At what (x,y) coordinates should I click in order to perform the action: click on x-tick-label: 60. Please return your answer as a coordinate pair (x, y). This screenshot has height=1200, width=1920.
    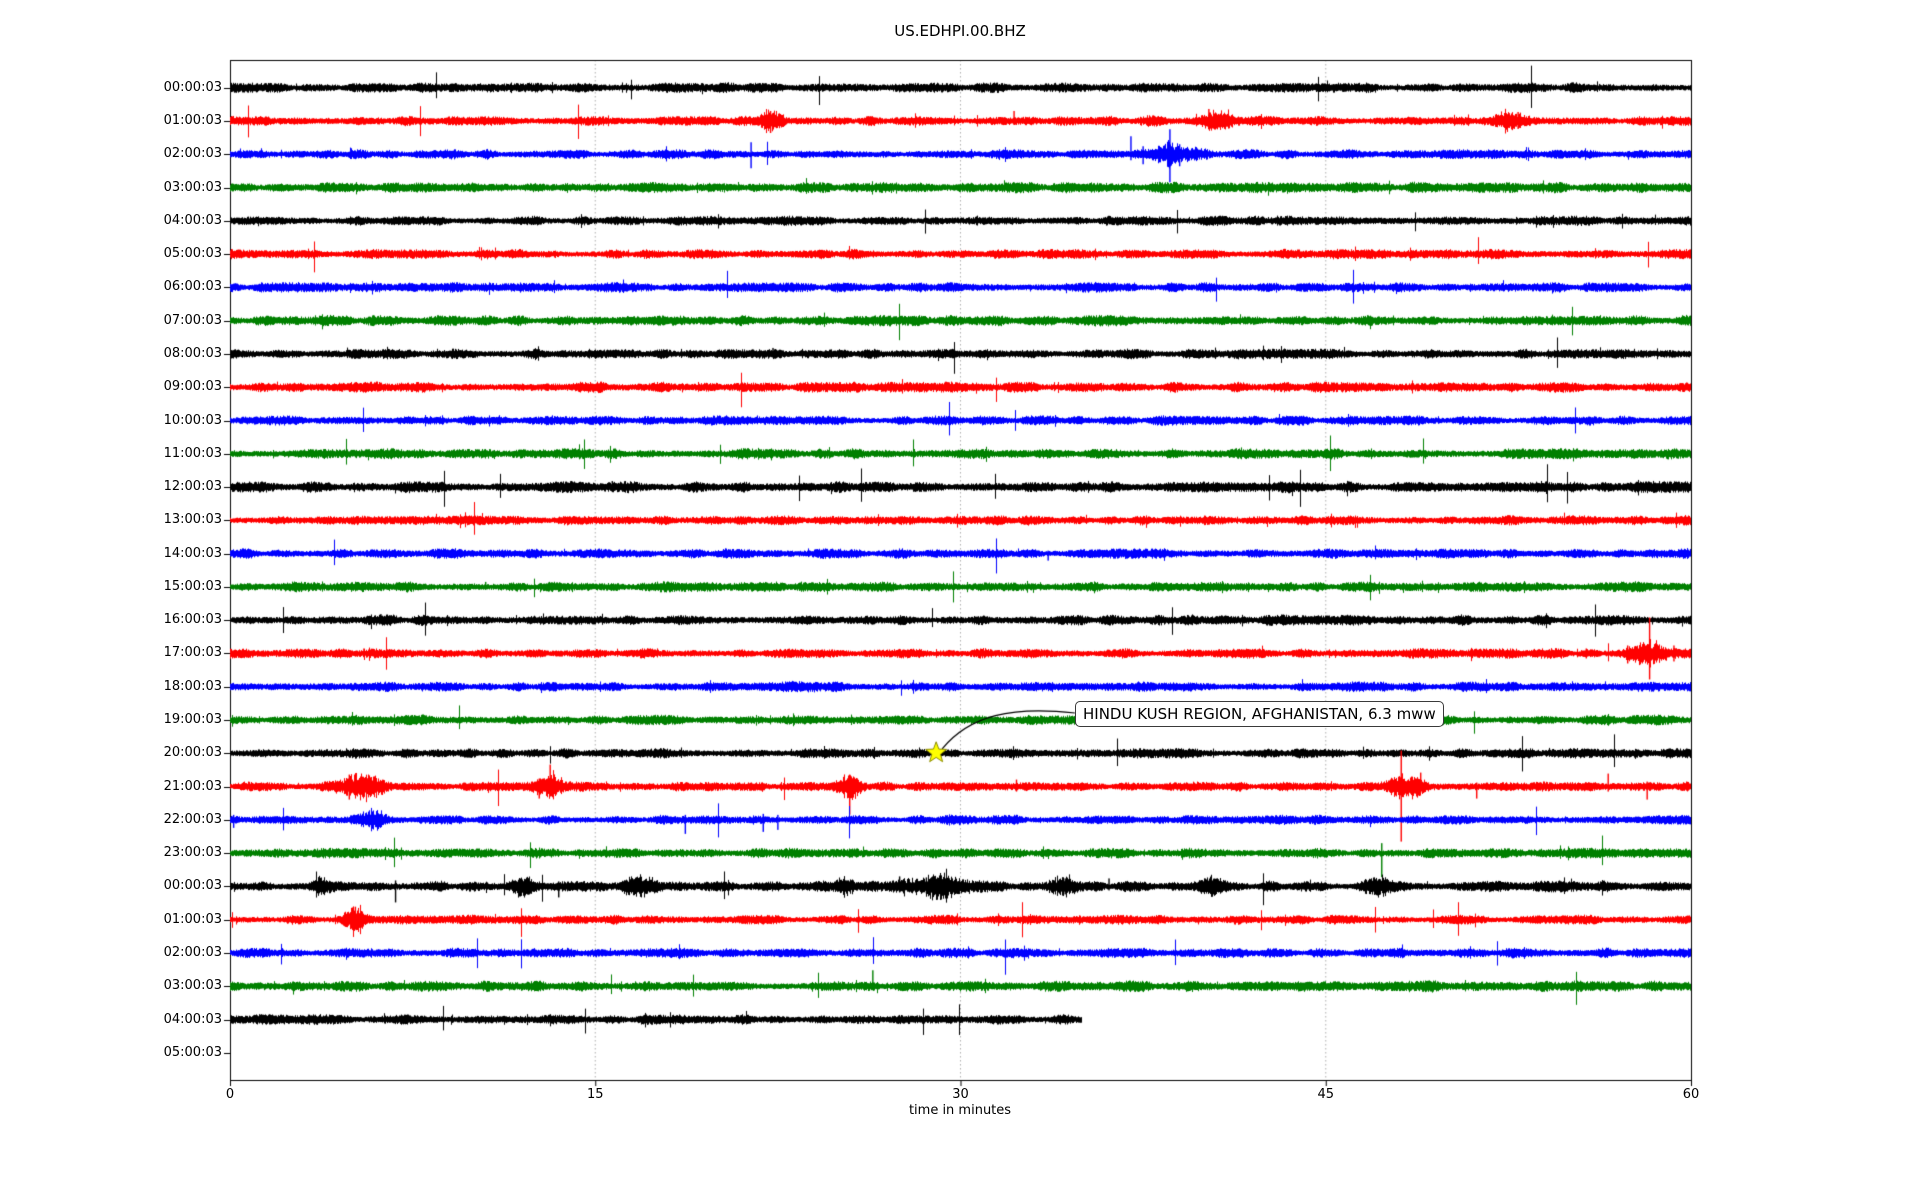
    Looking at the image, I should click on (1691, 1094).